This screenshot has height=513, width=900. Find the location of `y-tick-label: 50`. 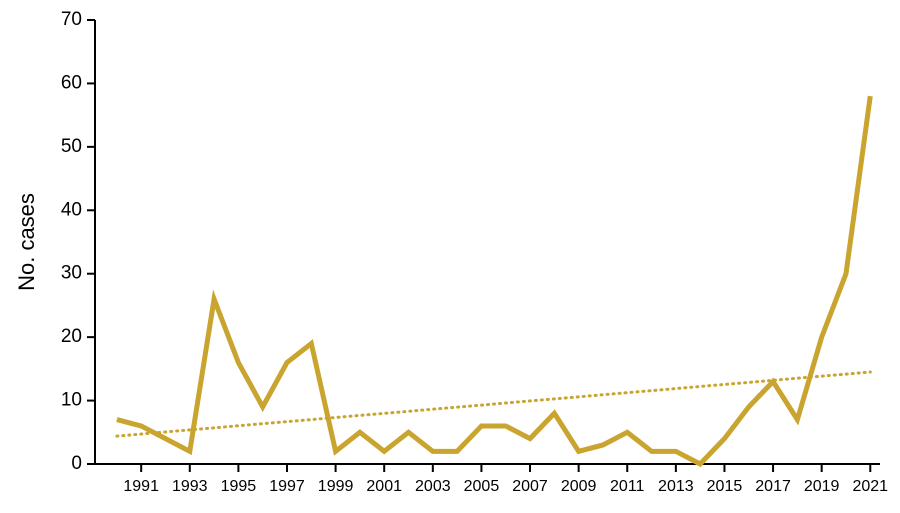

y-tick-label: 50 is located at coordinates (71, 146).